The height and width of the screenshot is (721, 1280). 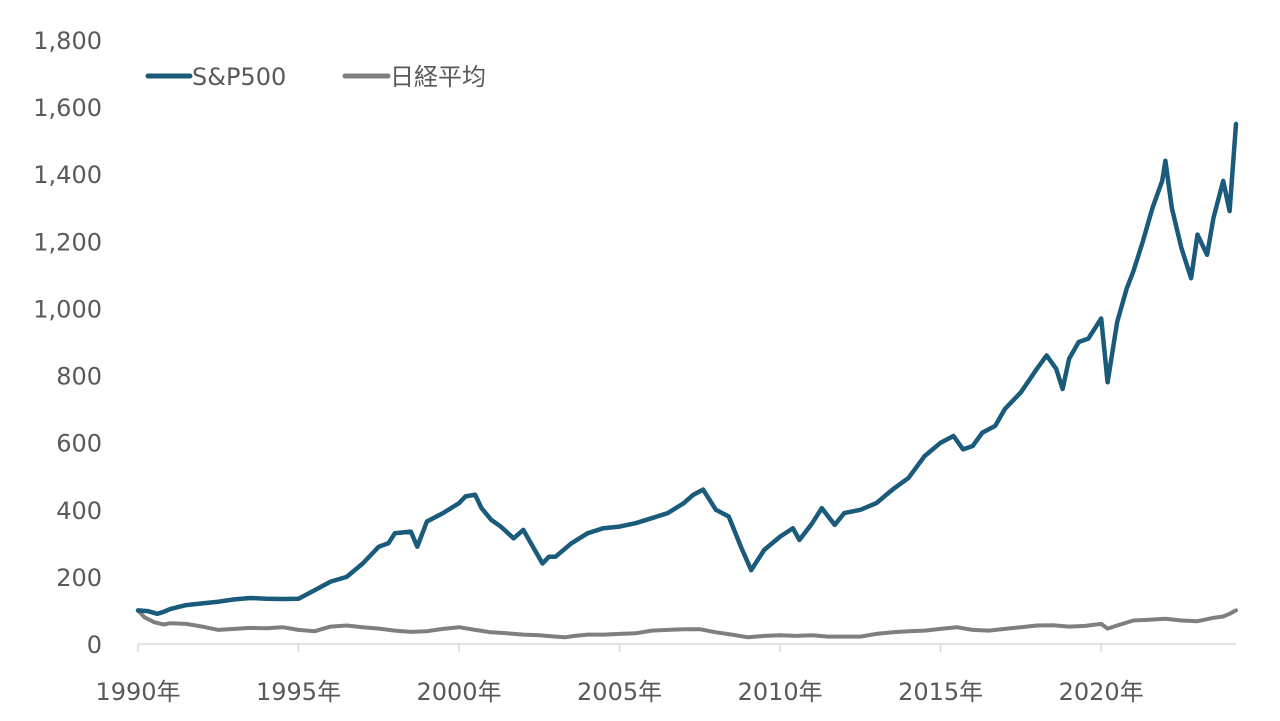 I want to click on series-line-nikkei, so click(x=687, y=624).